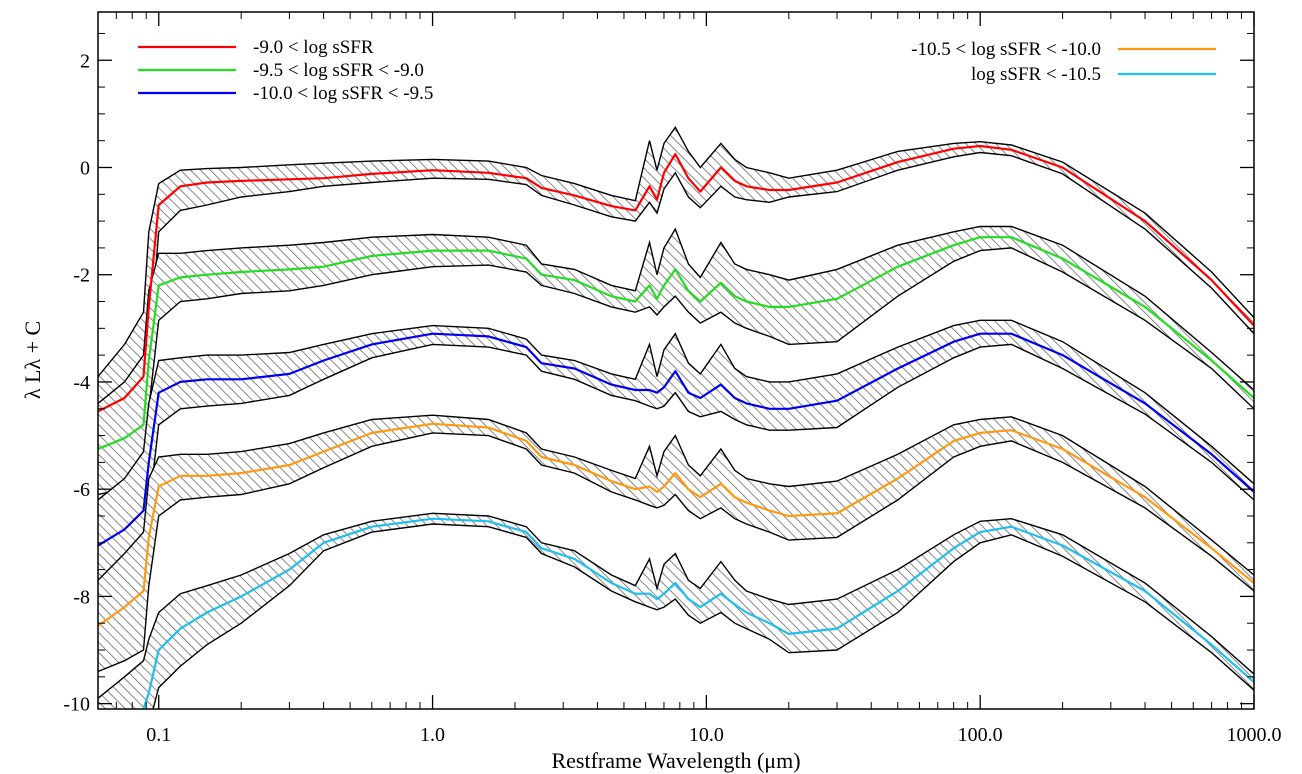 This screenshot has width=1302, height=774. I want to click on x-tick-label: 100.0, so click(980, 735).